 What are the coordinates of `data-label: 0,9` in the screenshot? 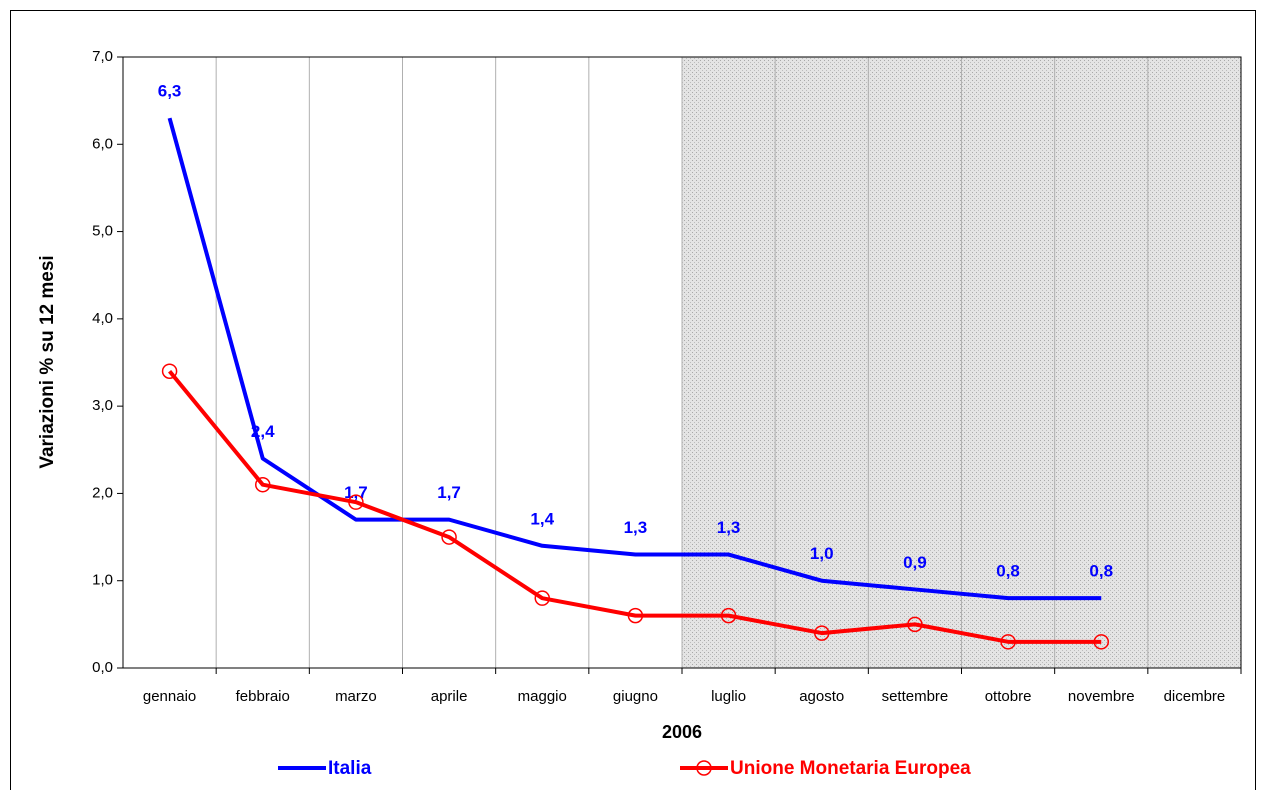 It's located at (915, 562).